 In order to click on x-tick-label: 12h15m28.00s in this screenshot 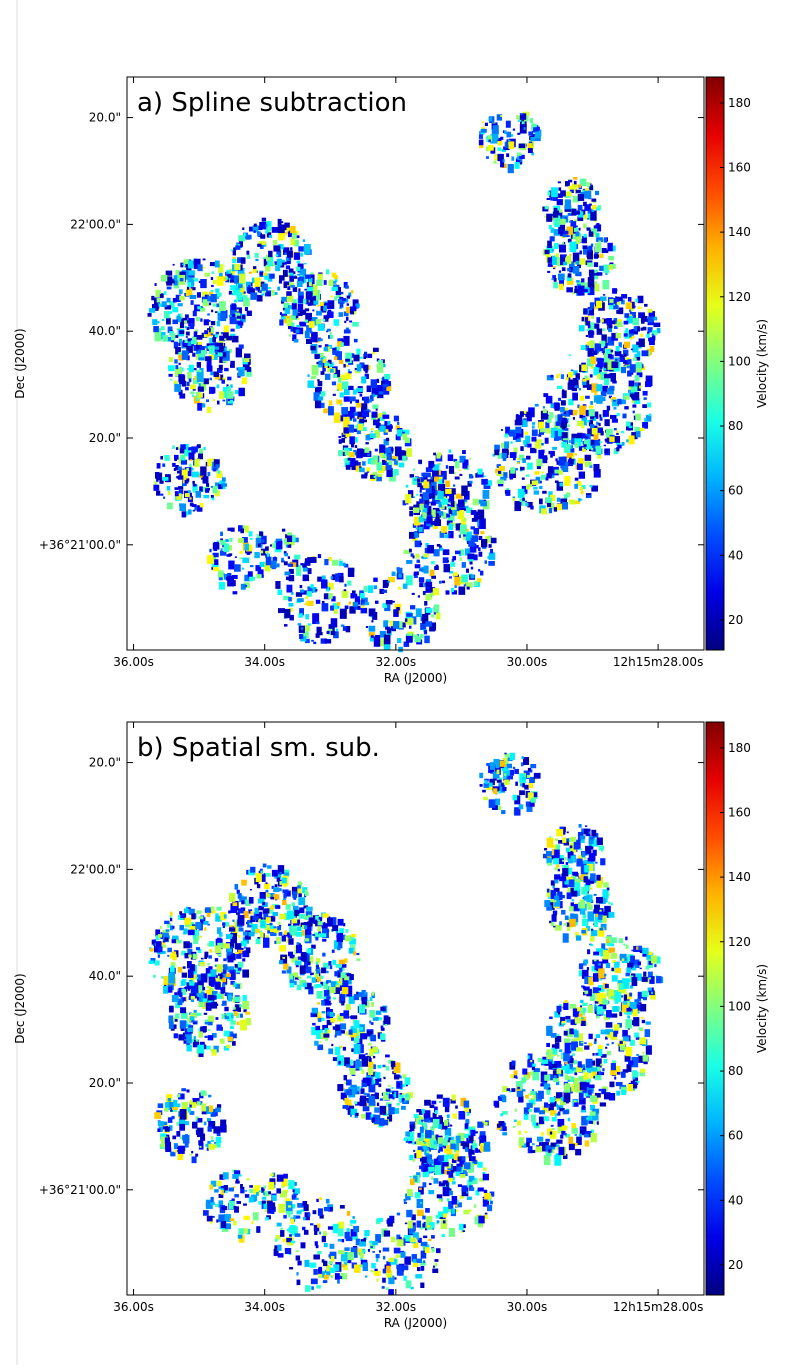, I will do `click(658, 662)`.